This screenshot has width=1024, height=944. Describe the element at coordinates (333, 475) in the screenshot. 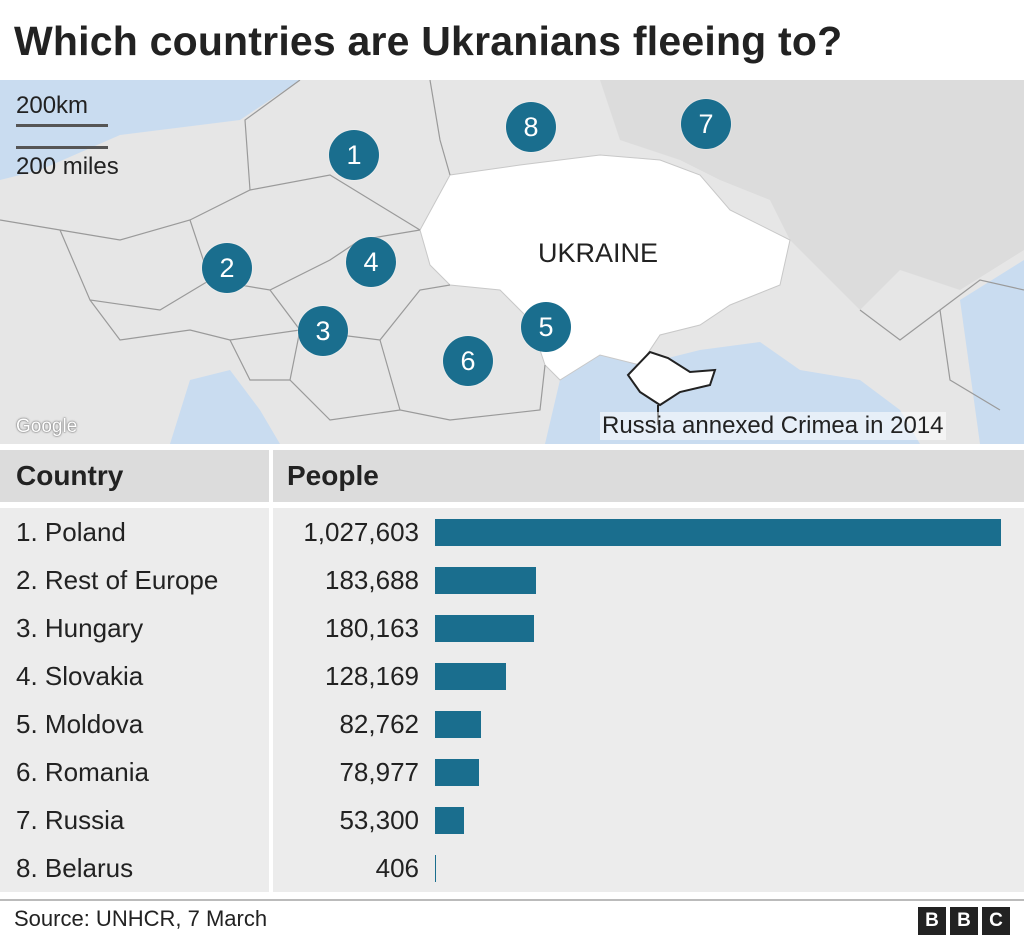

I see `col-people-header: People` at that location.